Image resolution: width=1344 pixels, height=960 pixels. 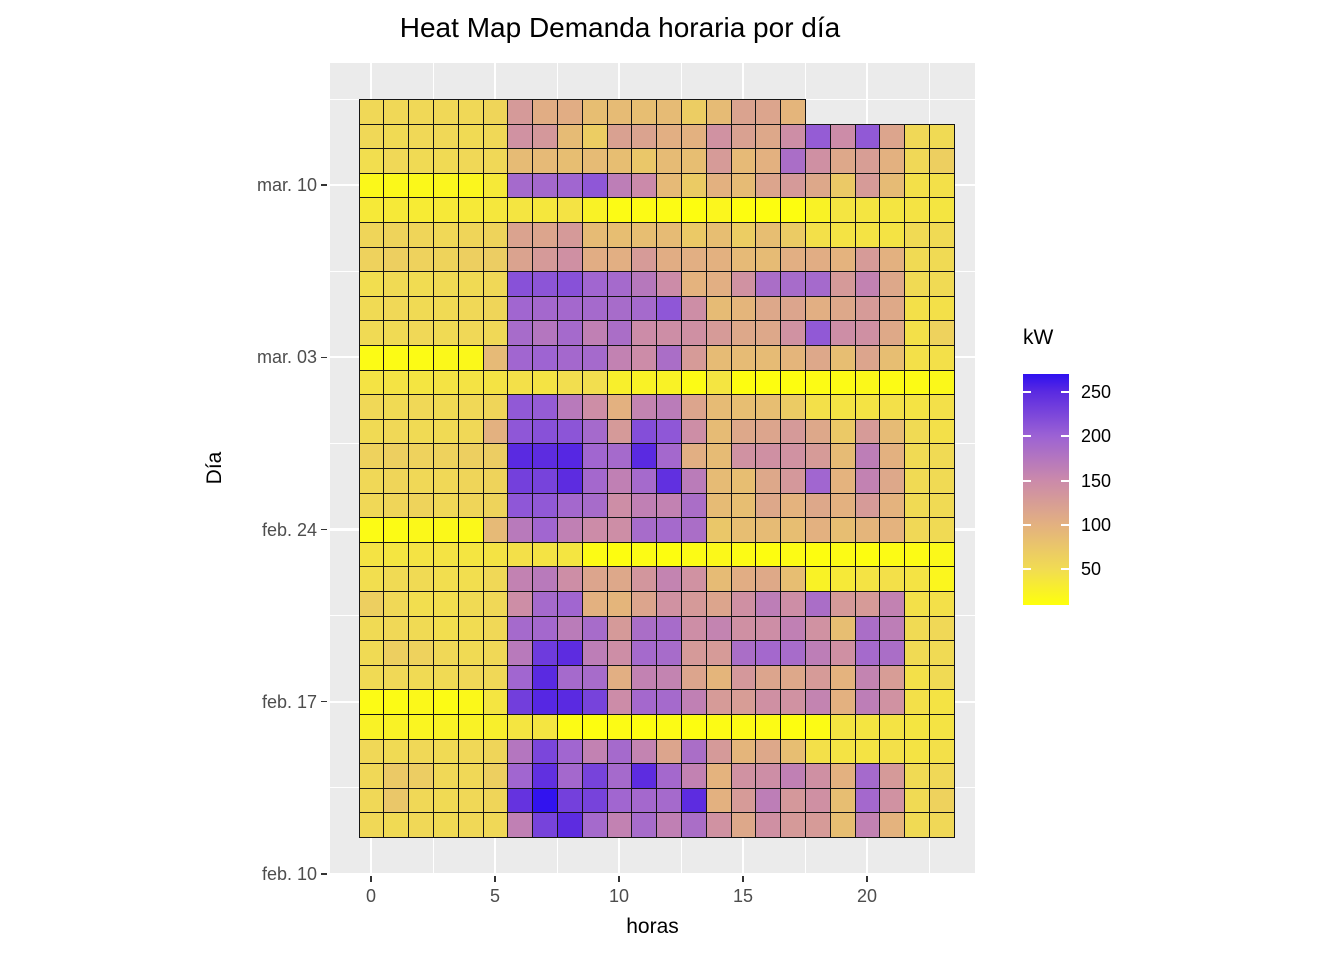 I want to click on x-tick-label: 15, so click(x=743, y=896).